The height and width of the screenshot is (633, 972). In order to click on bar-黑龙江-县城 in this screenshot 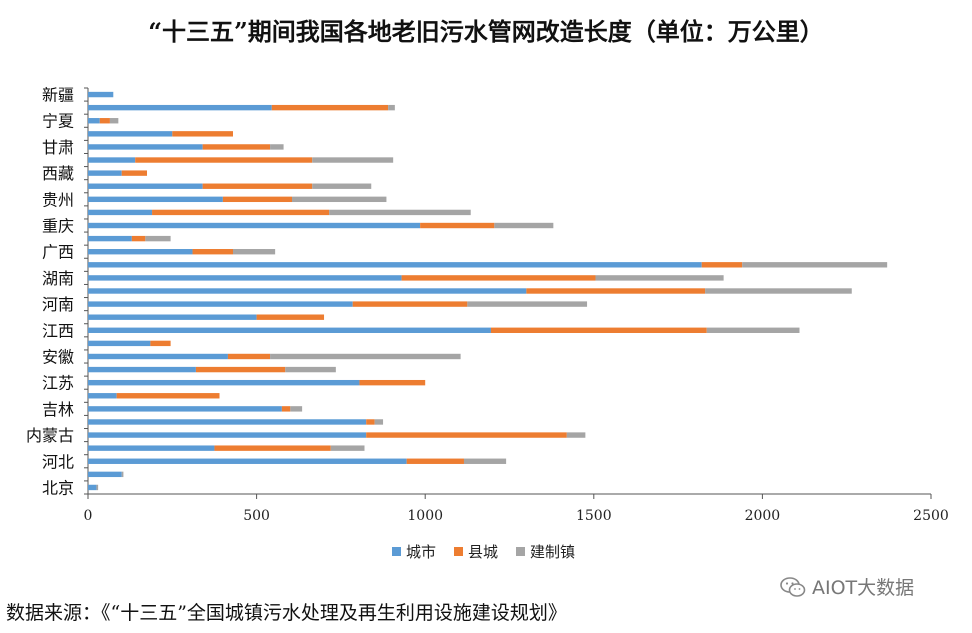, I will do `click(168, 396)`.